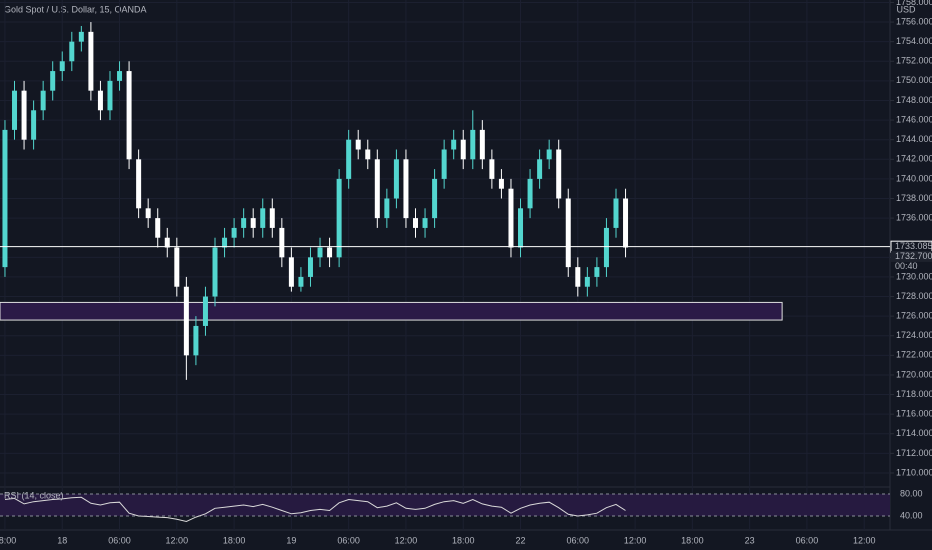  I want to click on support-zone, so click(391, 311).